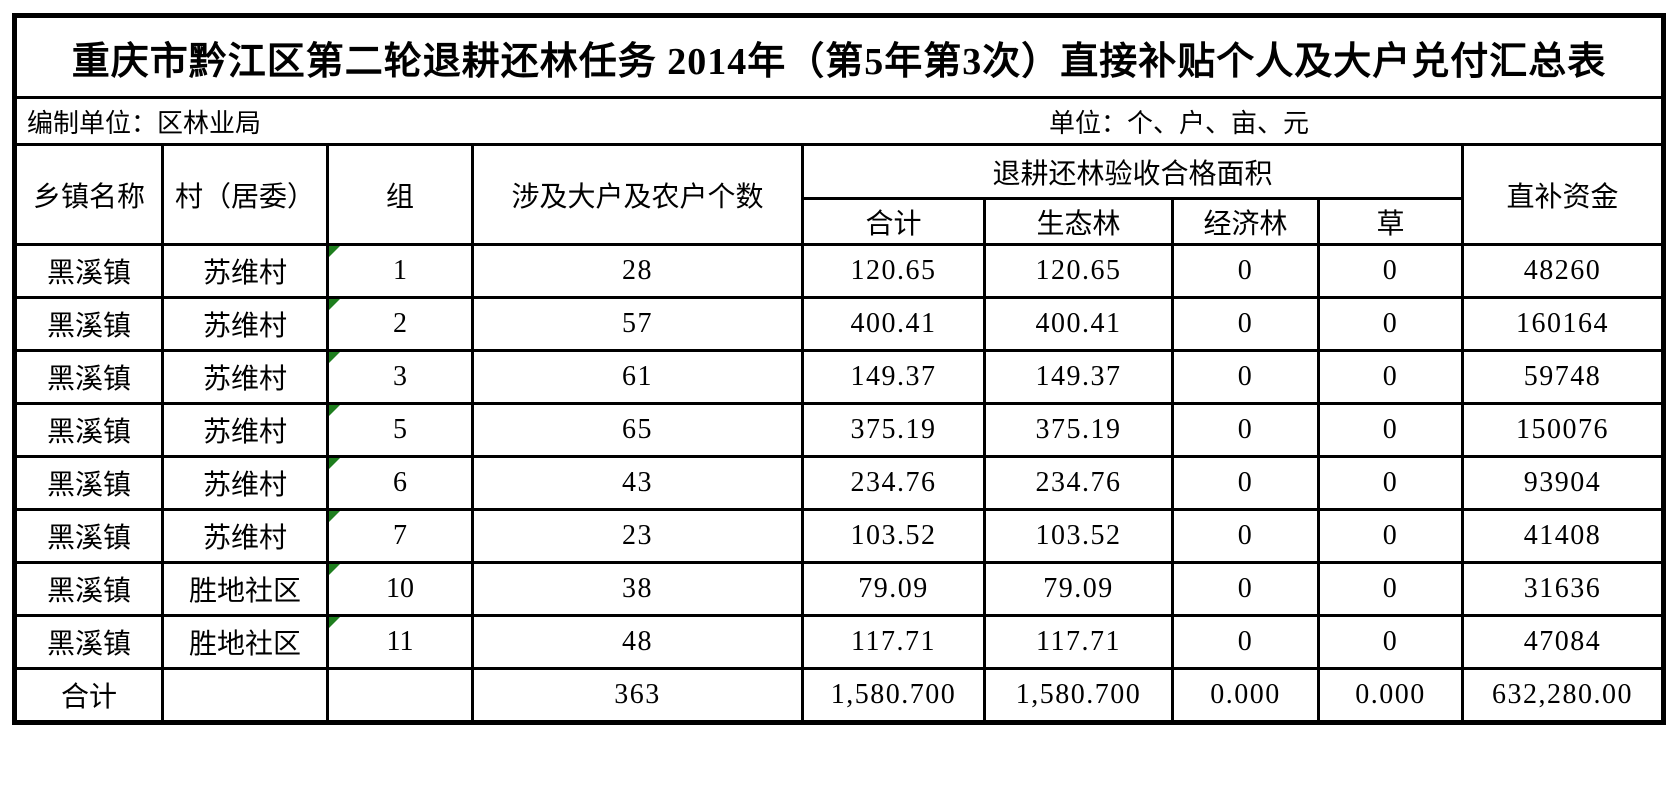 This screenshot has width=1674, height=786. I want to click on cell-subsidy: 48260, so click(1563, 271).